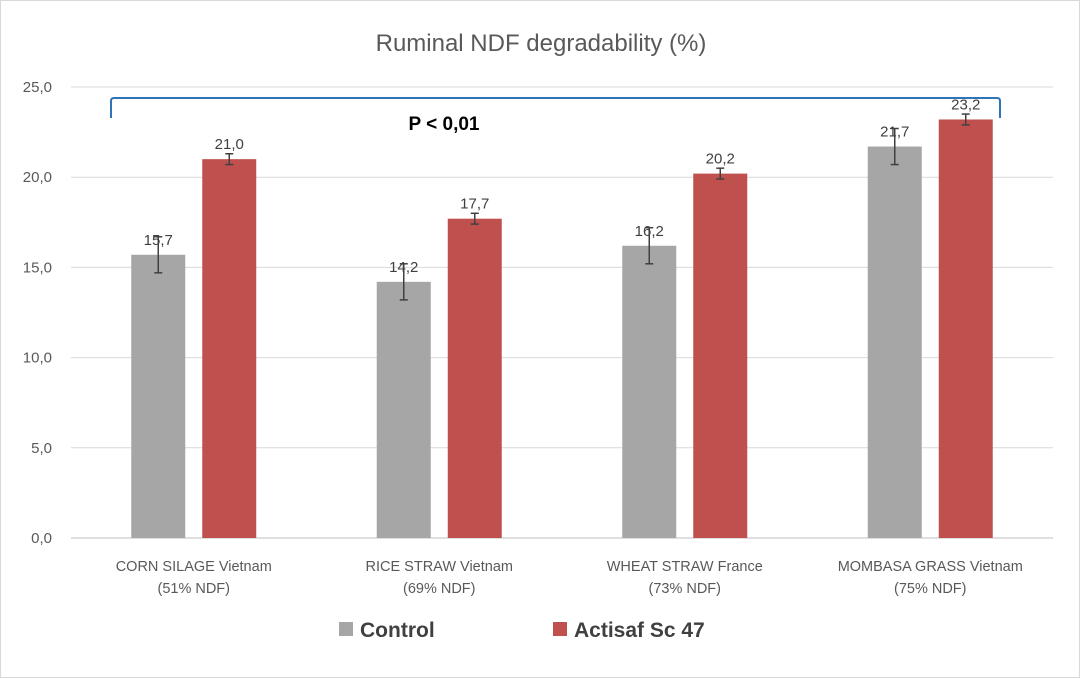 The width and height of the screenshot is (1080, 678). I want to click on data-label: 20,2, so click(720, 159).